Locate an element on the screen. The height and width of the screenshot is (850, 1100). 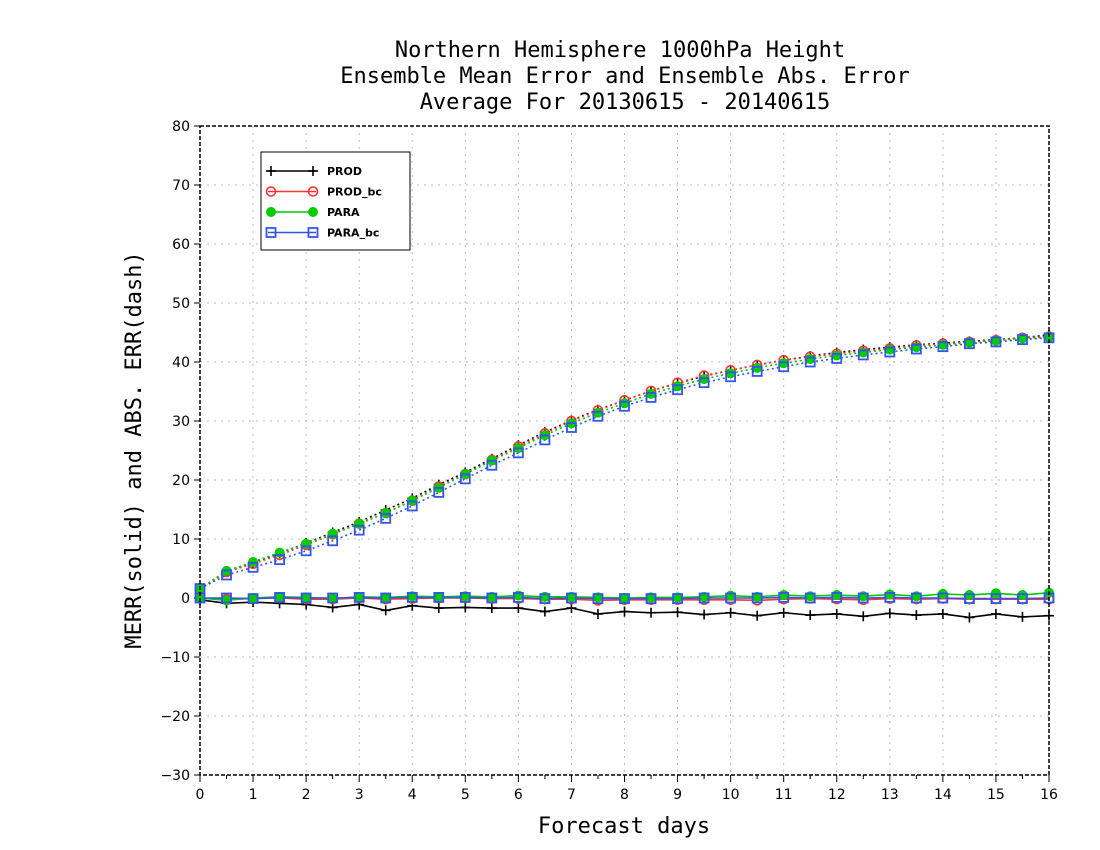
legend-box is located at coordinates (335, 201).